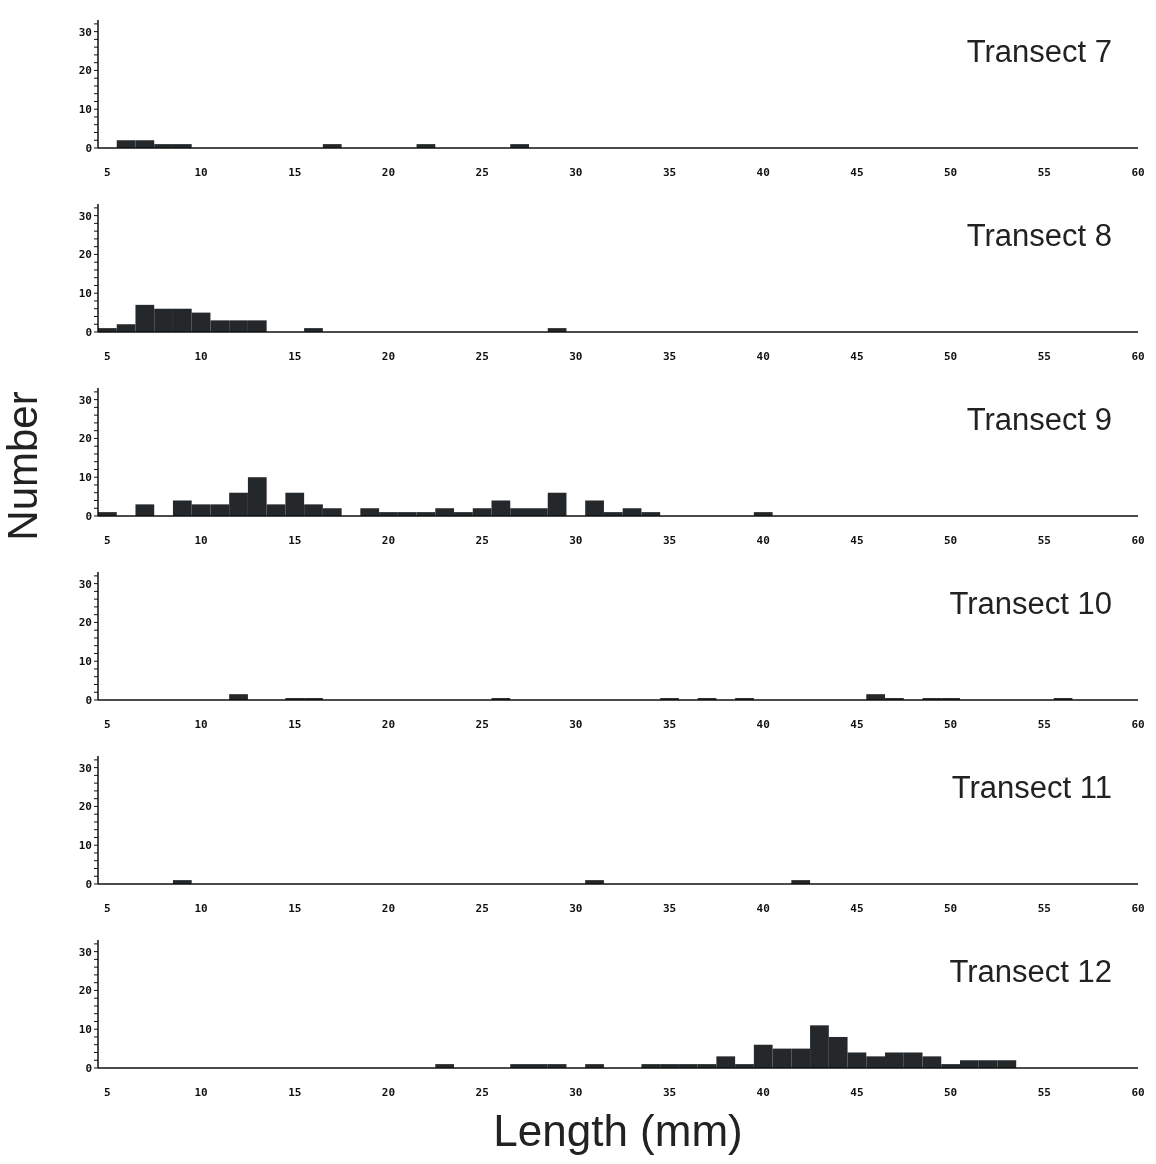 This screenshot has height=1164, width=1156. What do you see at coordinates (23, 466) in the screenshot?
I see `y-axis-title: Number` at bounding box center [23, 466].